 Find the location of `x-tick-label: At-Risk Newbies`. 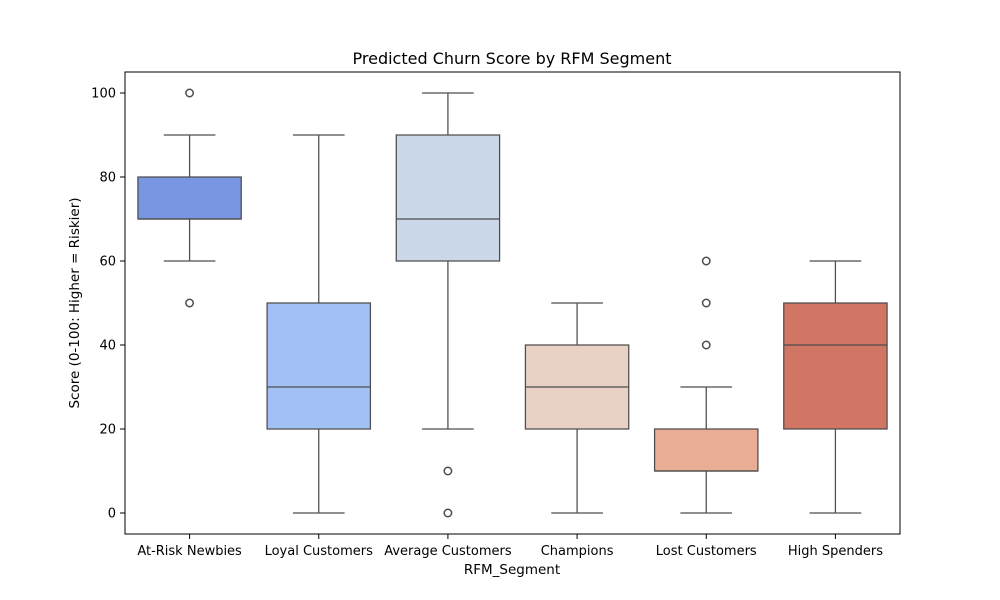

x-tick-label: At-Risk Newbies is located at coordinates (189, 551).